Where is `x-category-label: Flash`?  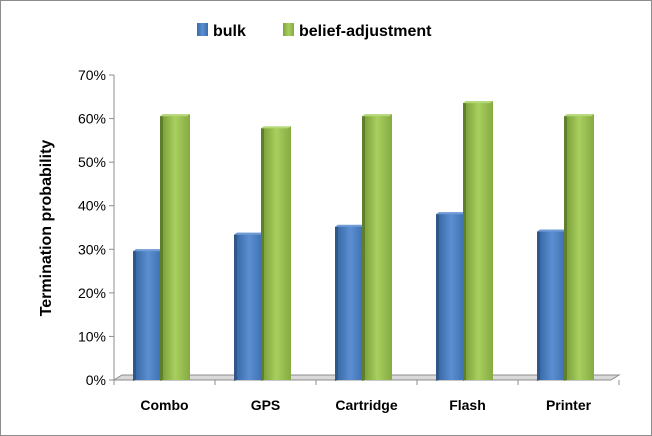
x-category-label: Flash is located at coordinates (467, 405).